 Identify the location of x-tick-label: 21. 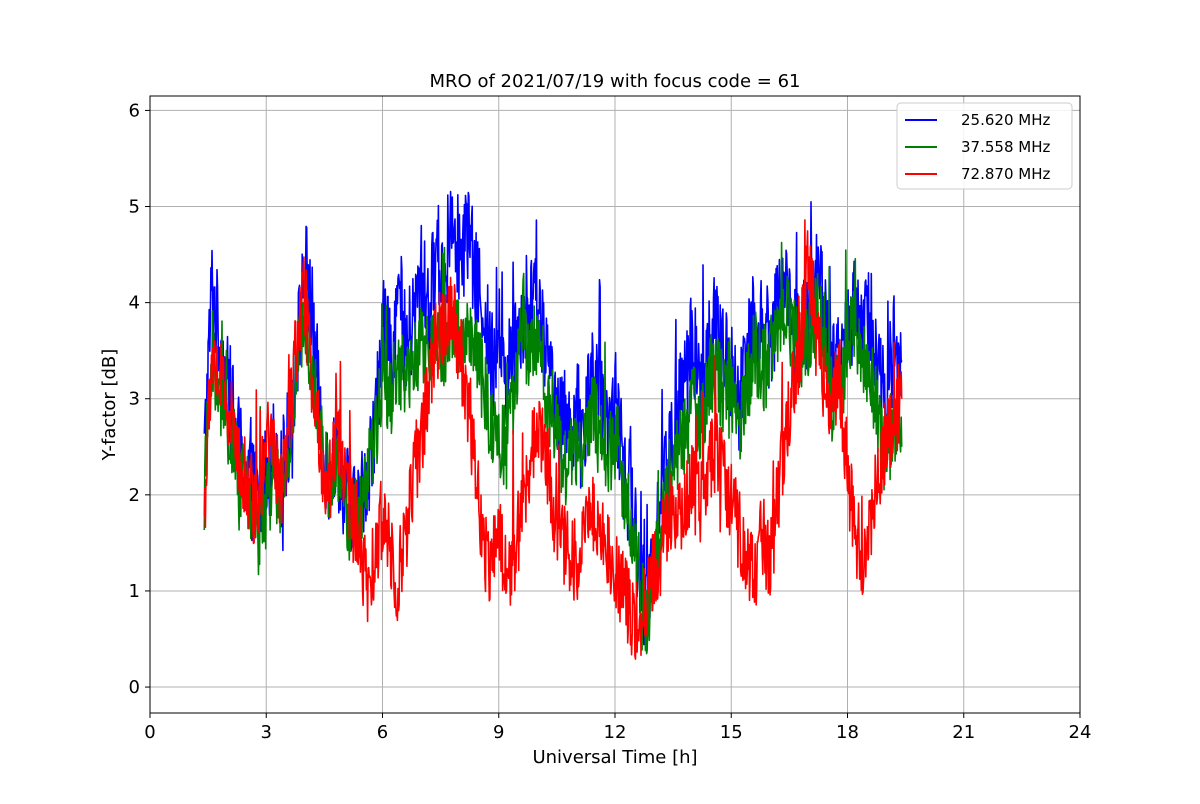
(963, 732).